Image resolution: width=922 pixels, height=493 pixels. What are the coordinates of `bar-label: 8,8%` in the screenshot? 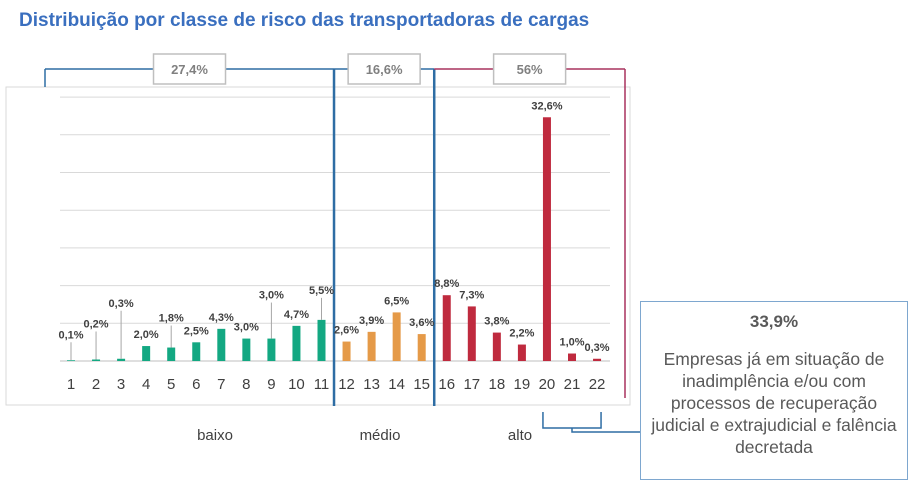 It's located at (446, 284).